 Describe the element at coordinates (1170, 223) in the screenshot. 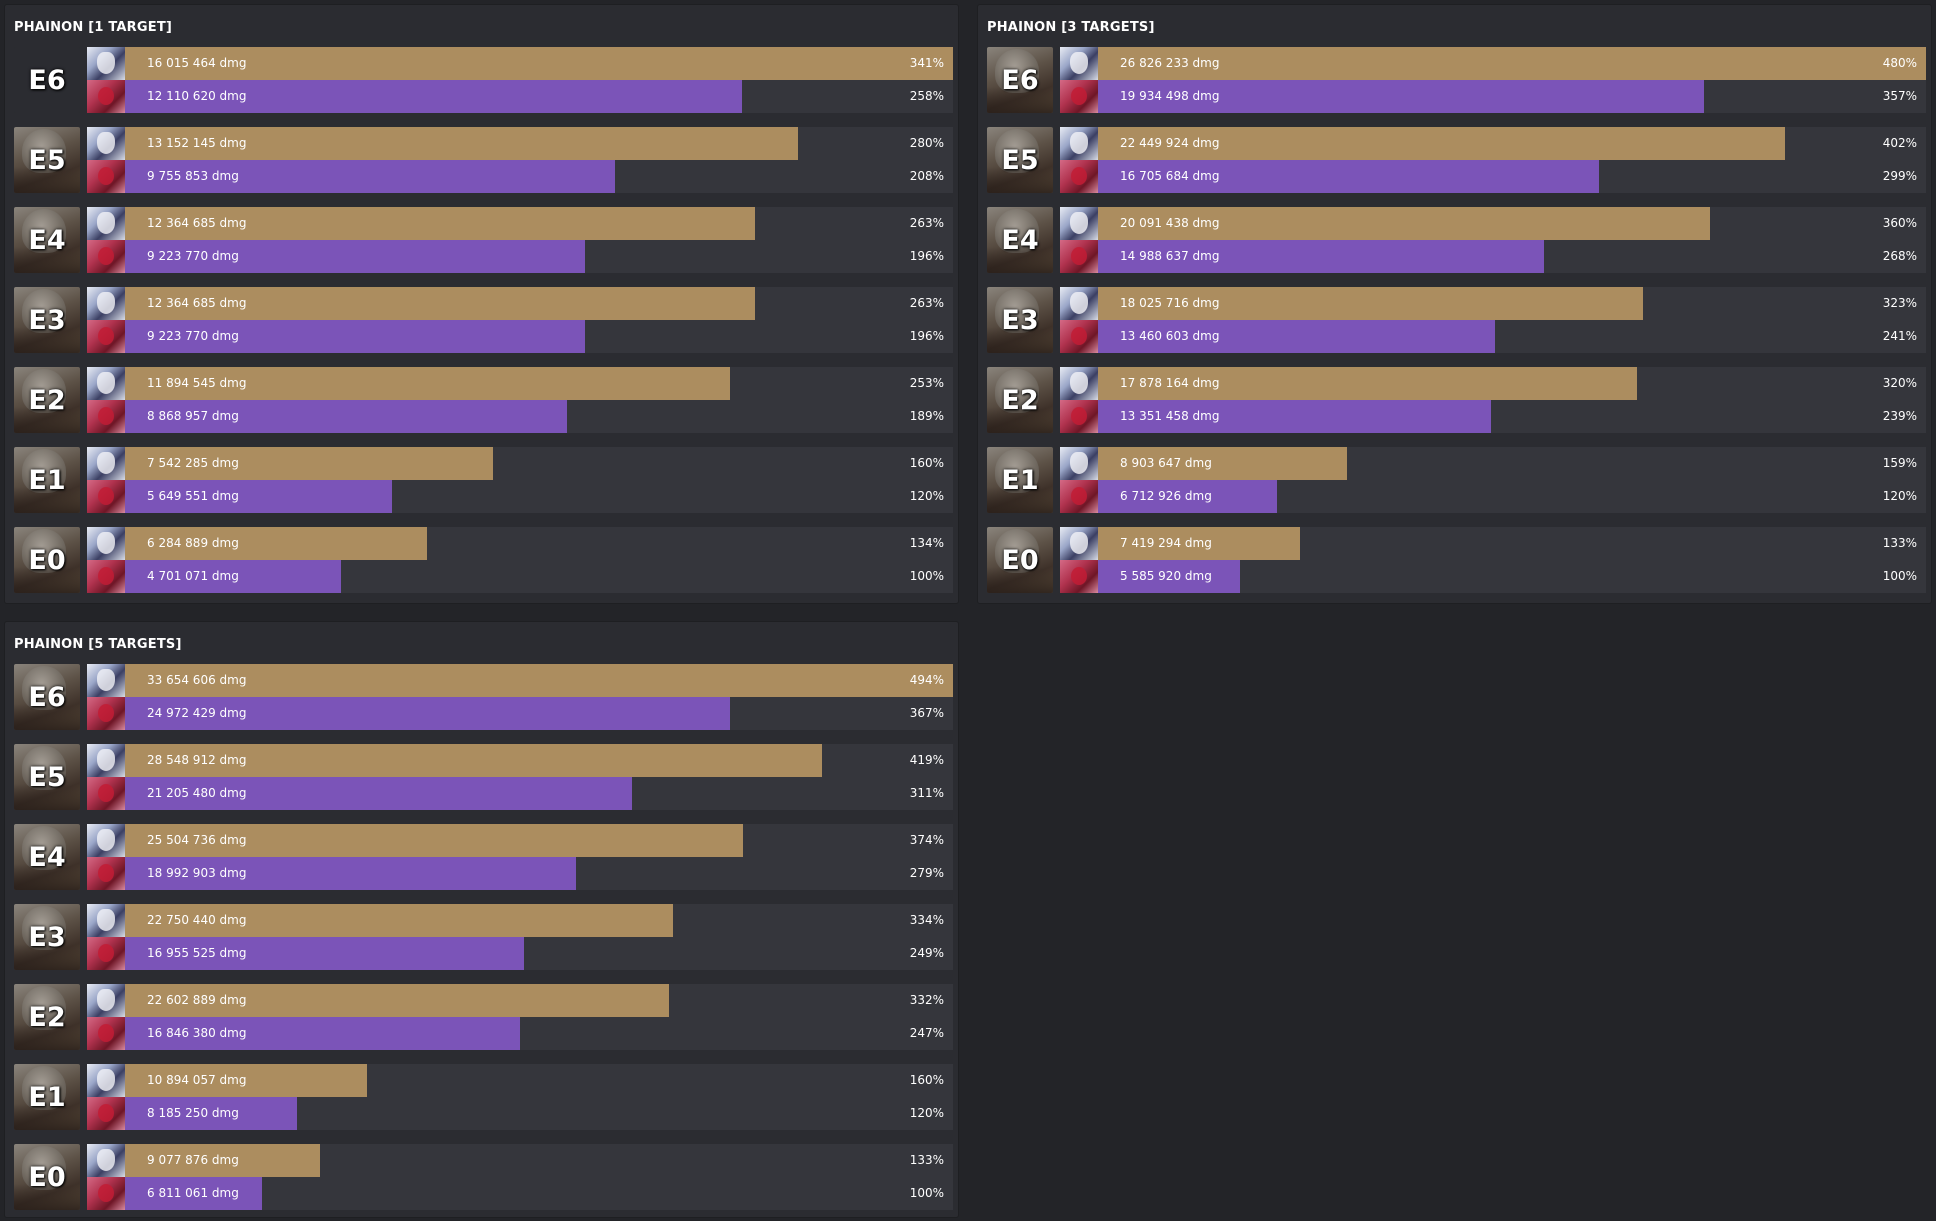

I see `damage-label: 20 091 438 dmg` at that location.